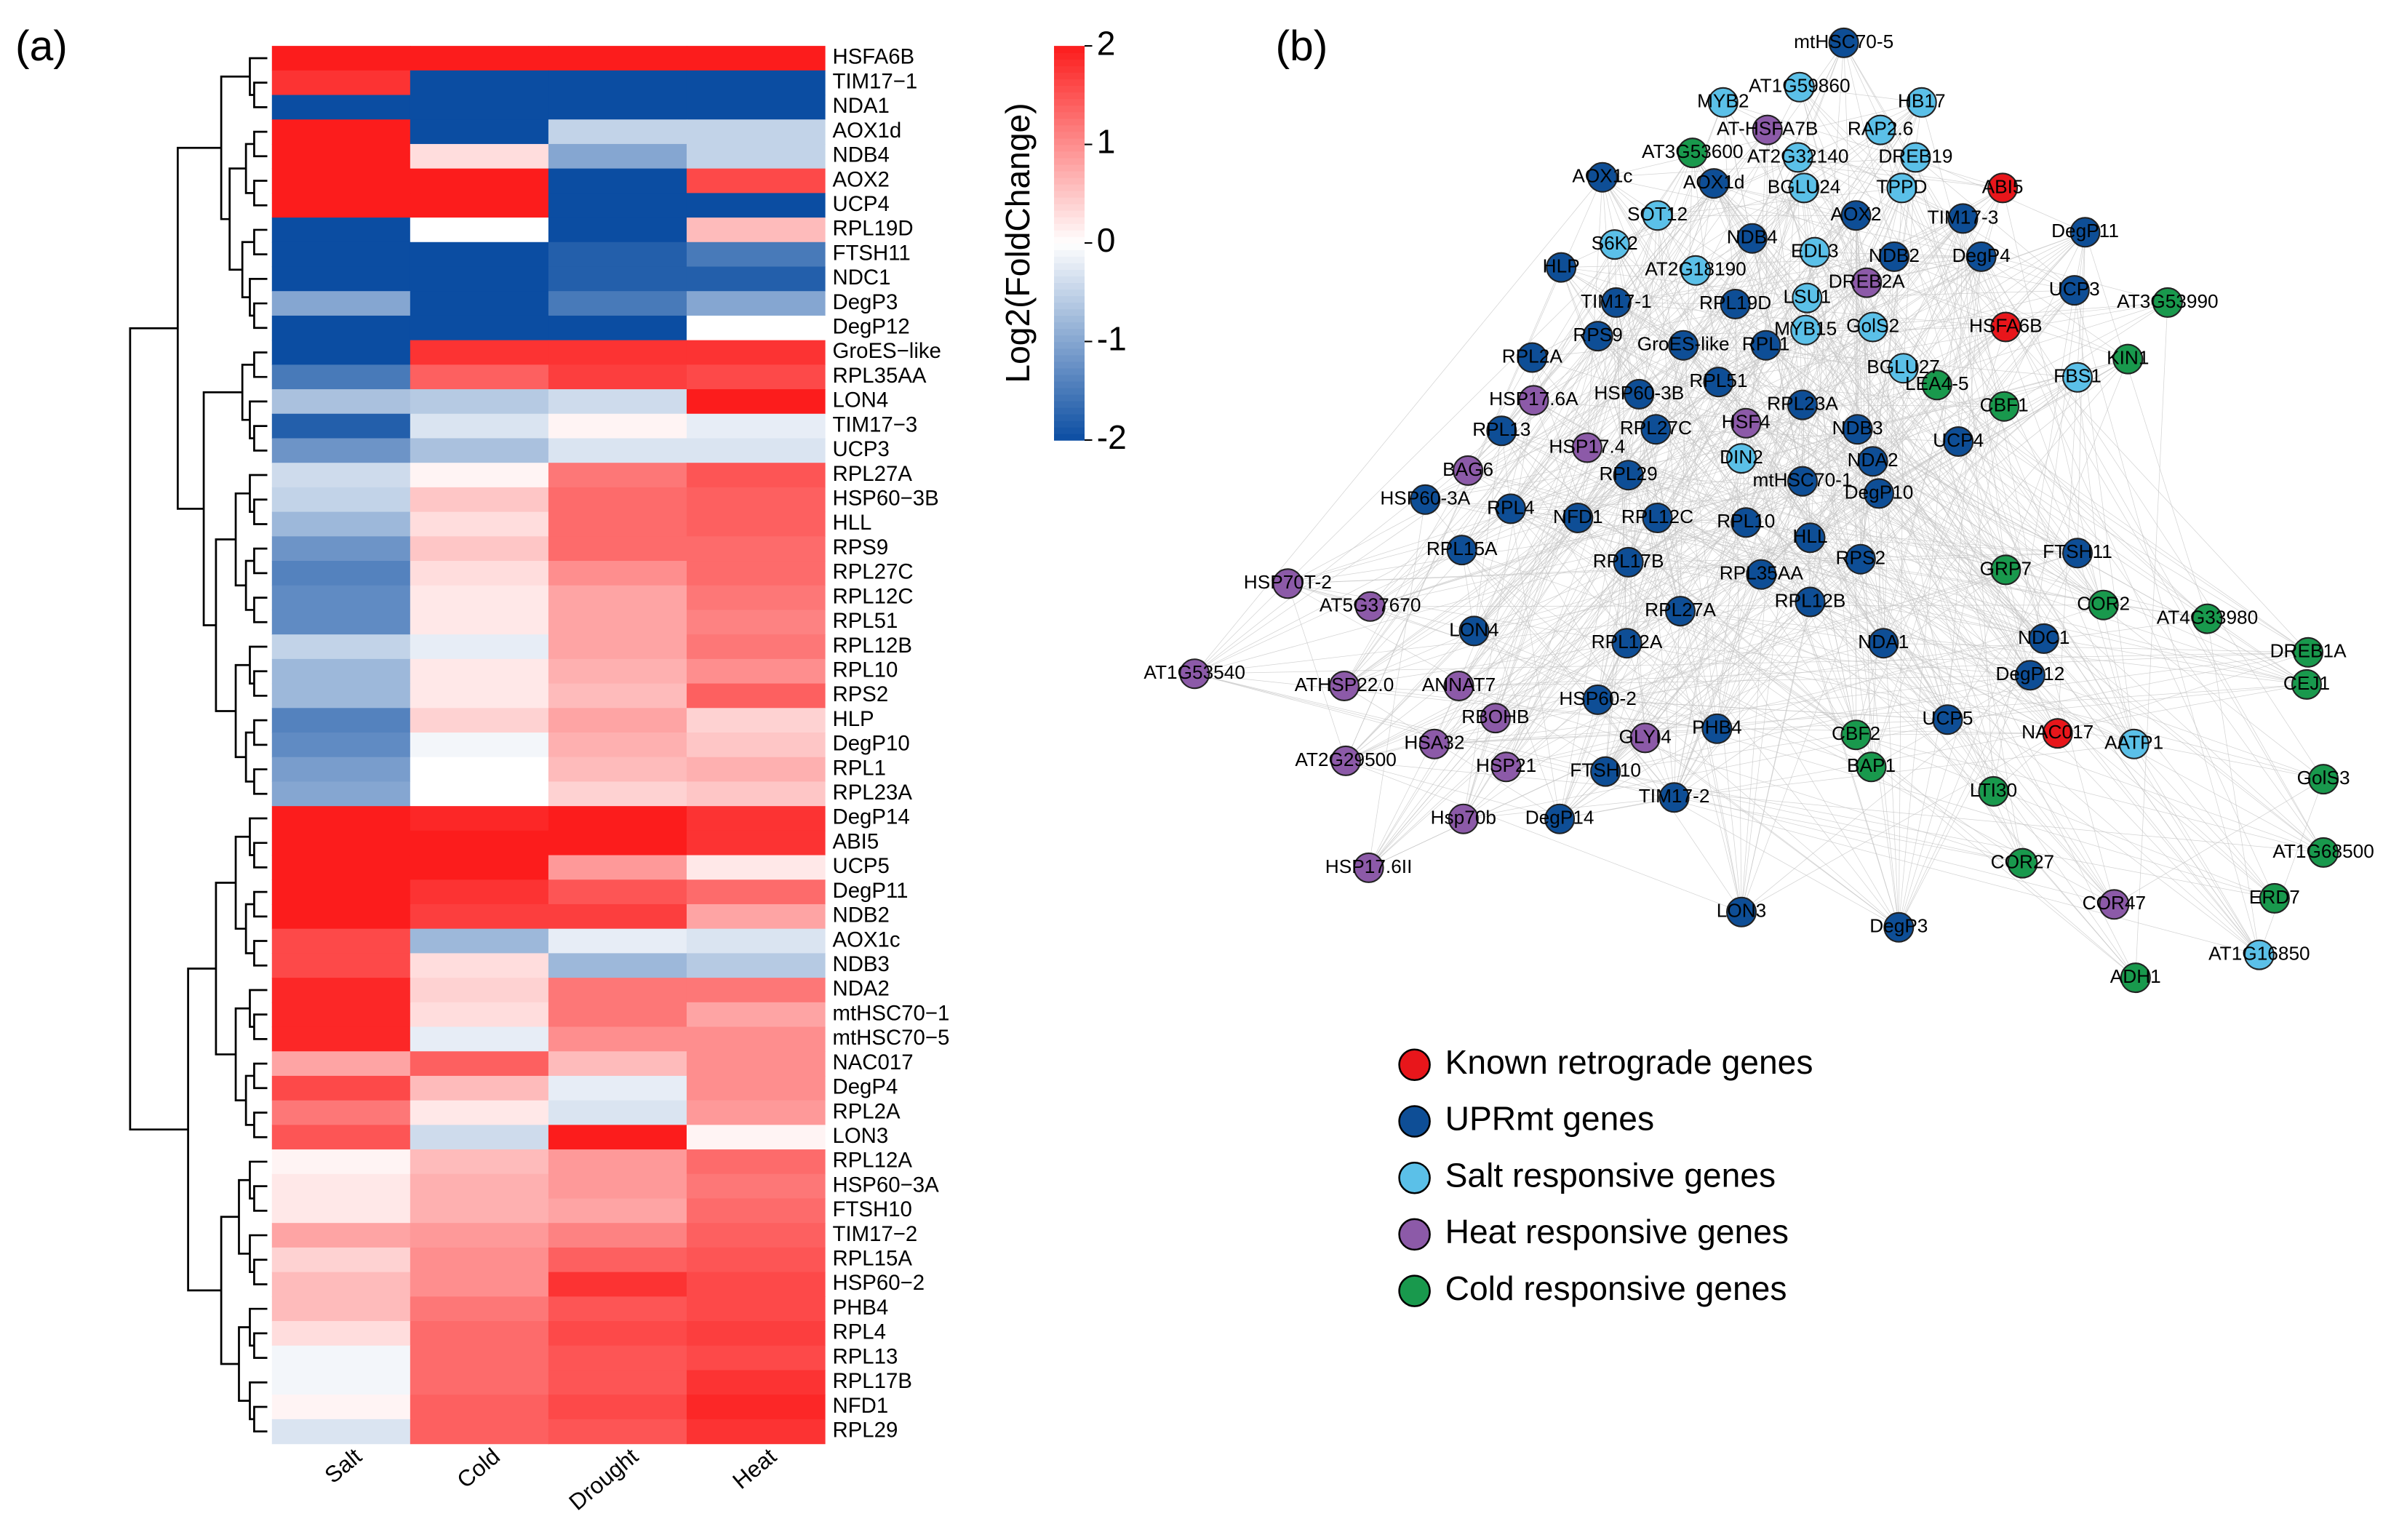  I want to click on row-label: NDC1, so click(862, 278).